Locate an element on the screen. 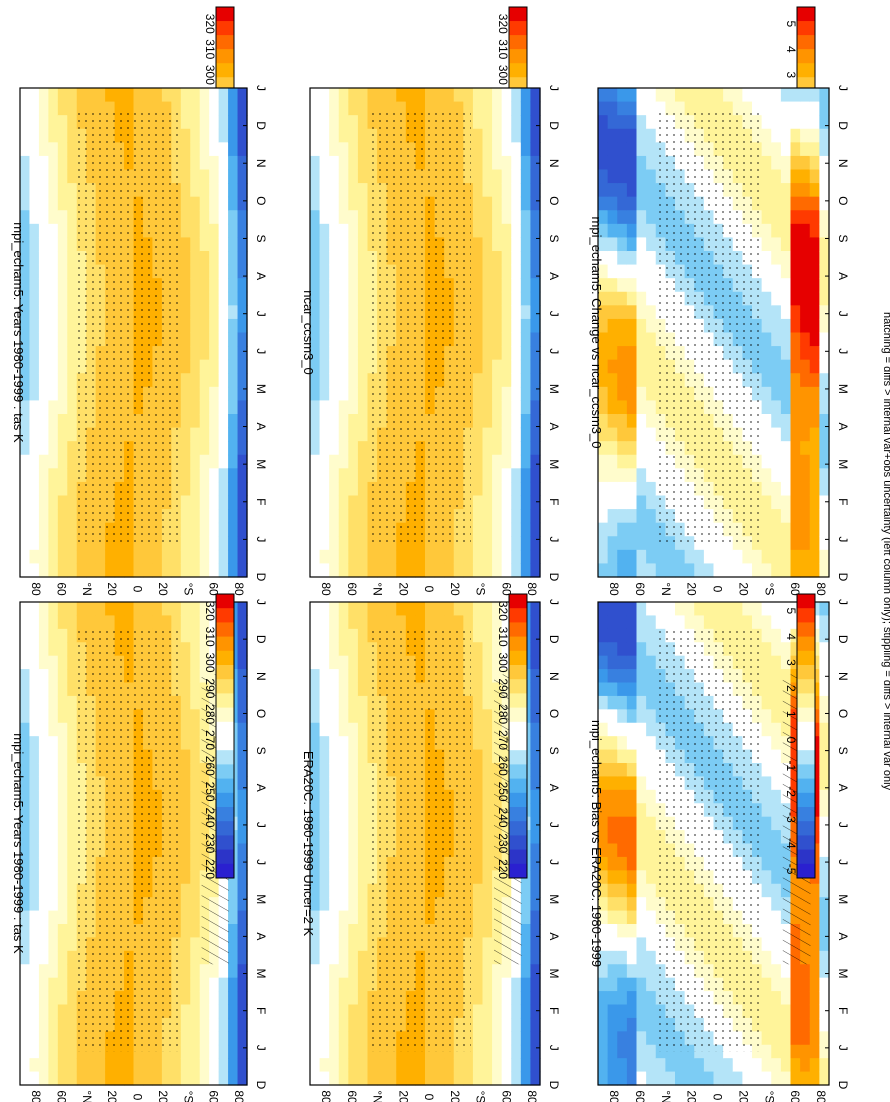  month-tick-label: A is located at coordinates (261, 276).